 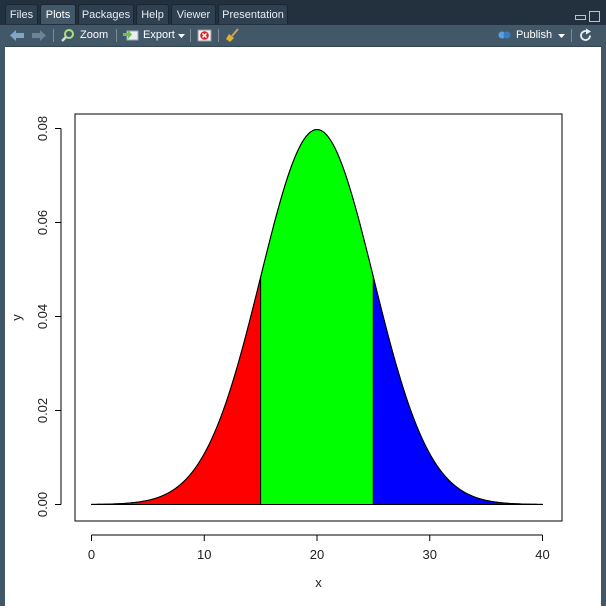 I want to click on tab-files-label: Files, so click(x=21, y=15).